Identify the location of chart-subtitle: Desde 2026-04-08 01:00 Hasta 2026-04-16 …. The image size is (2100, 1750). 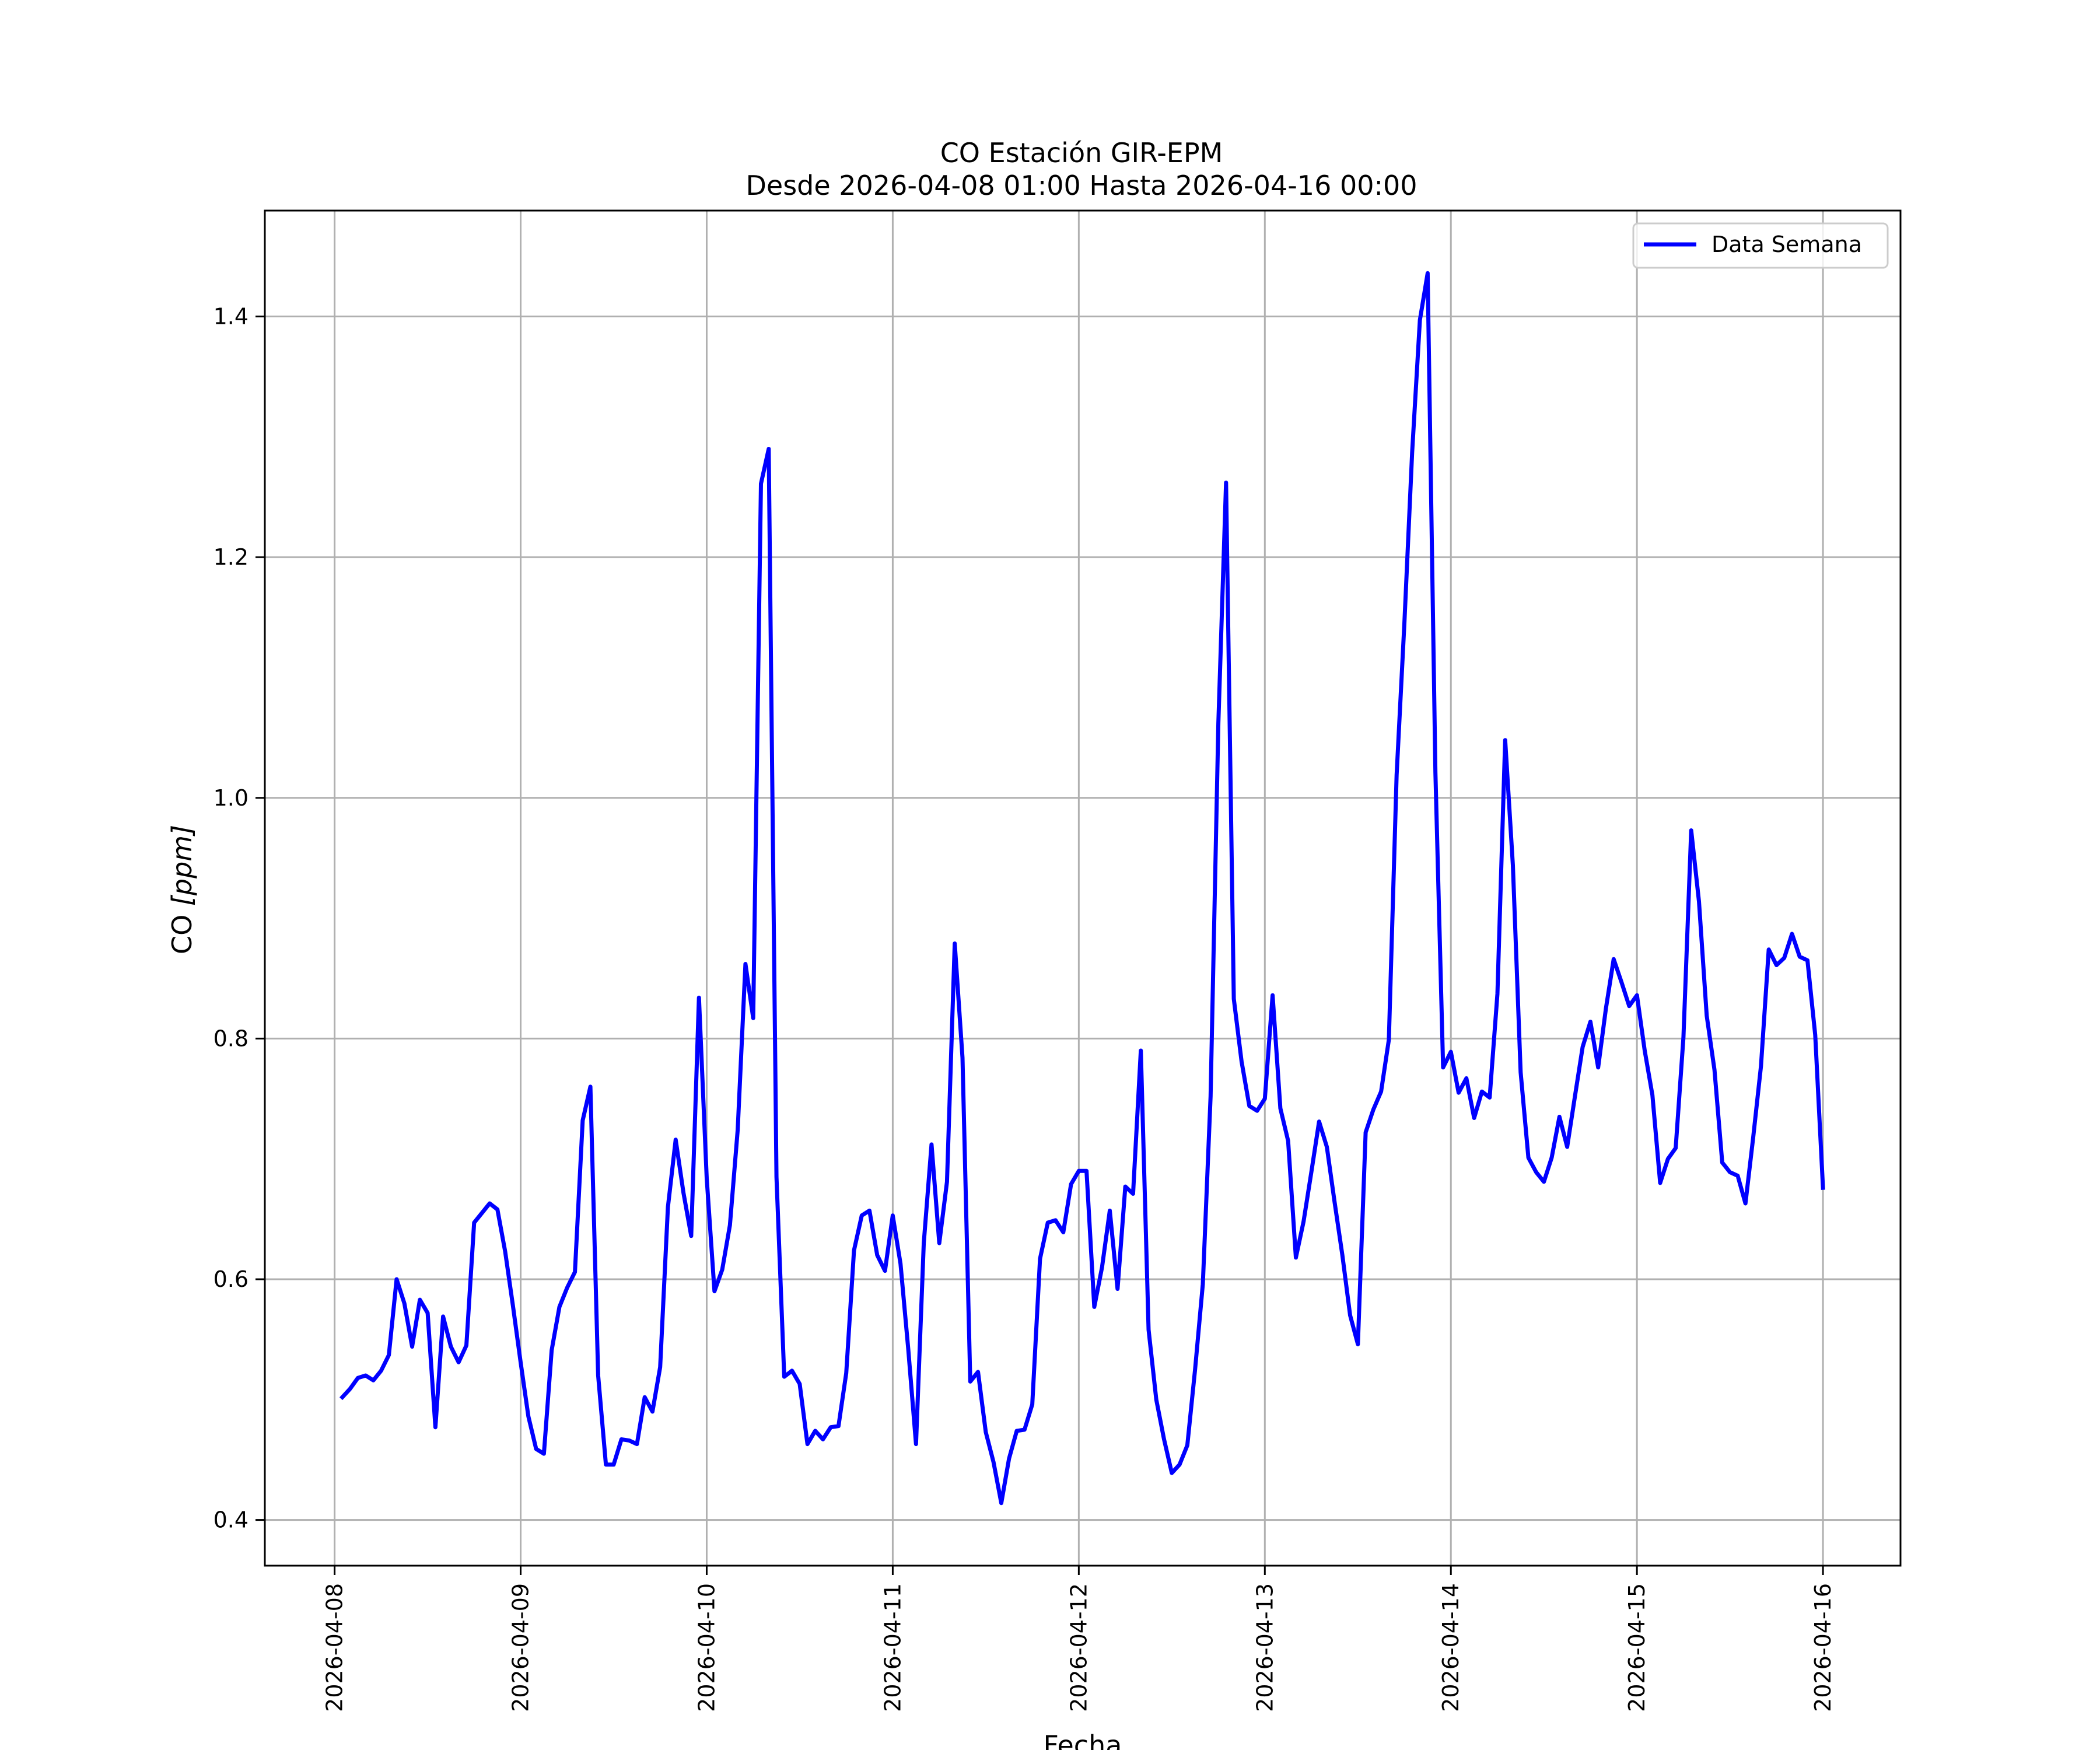
(1081, 185).